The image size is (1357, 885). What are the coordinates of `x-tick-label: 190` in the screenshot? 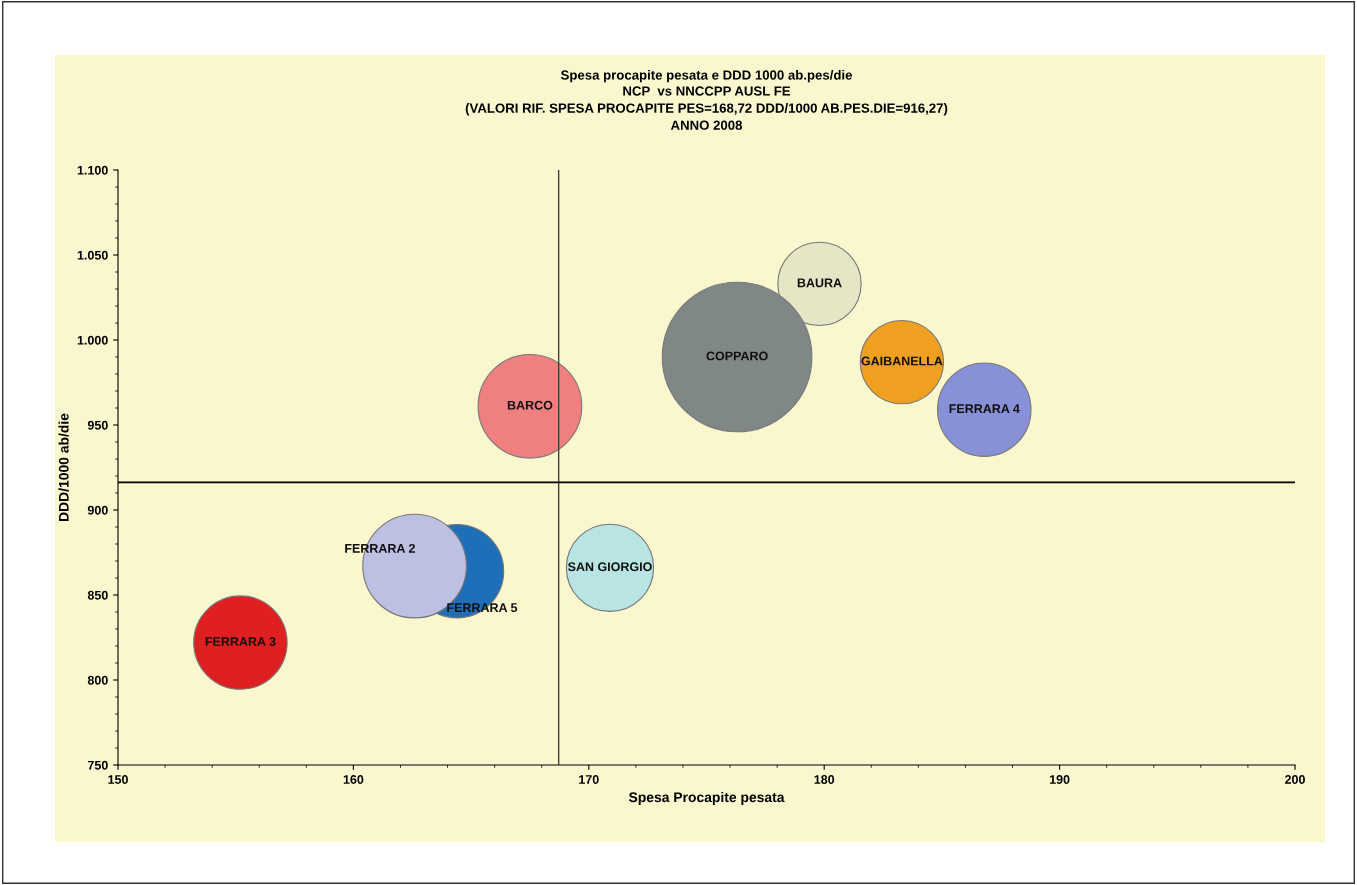 It's located at (1059, 779).